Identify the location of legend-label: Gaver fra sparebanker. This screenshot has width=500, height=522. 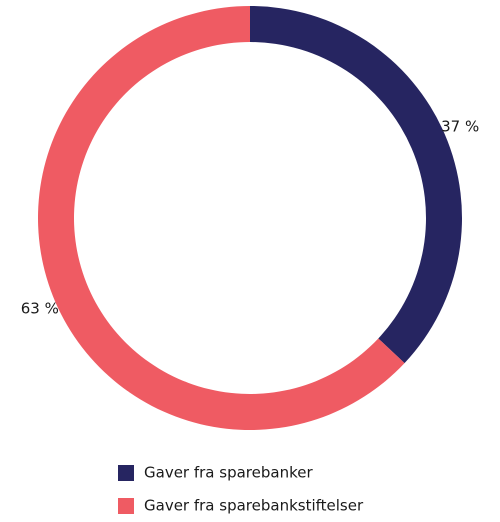
(228, 473).